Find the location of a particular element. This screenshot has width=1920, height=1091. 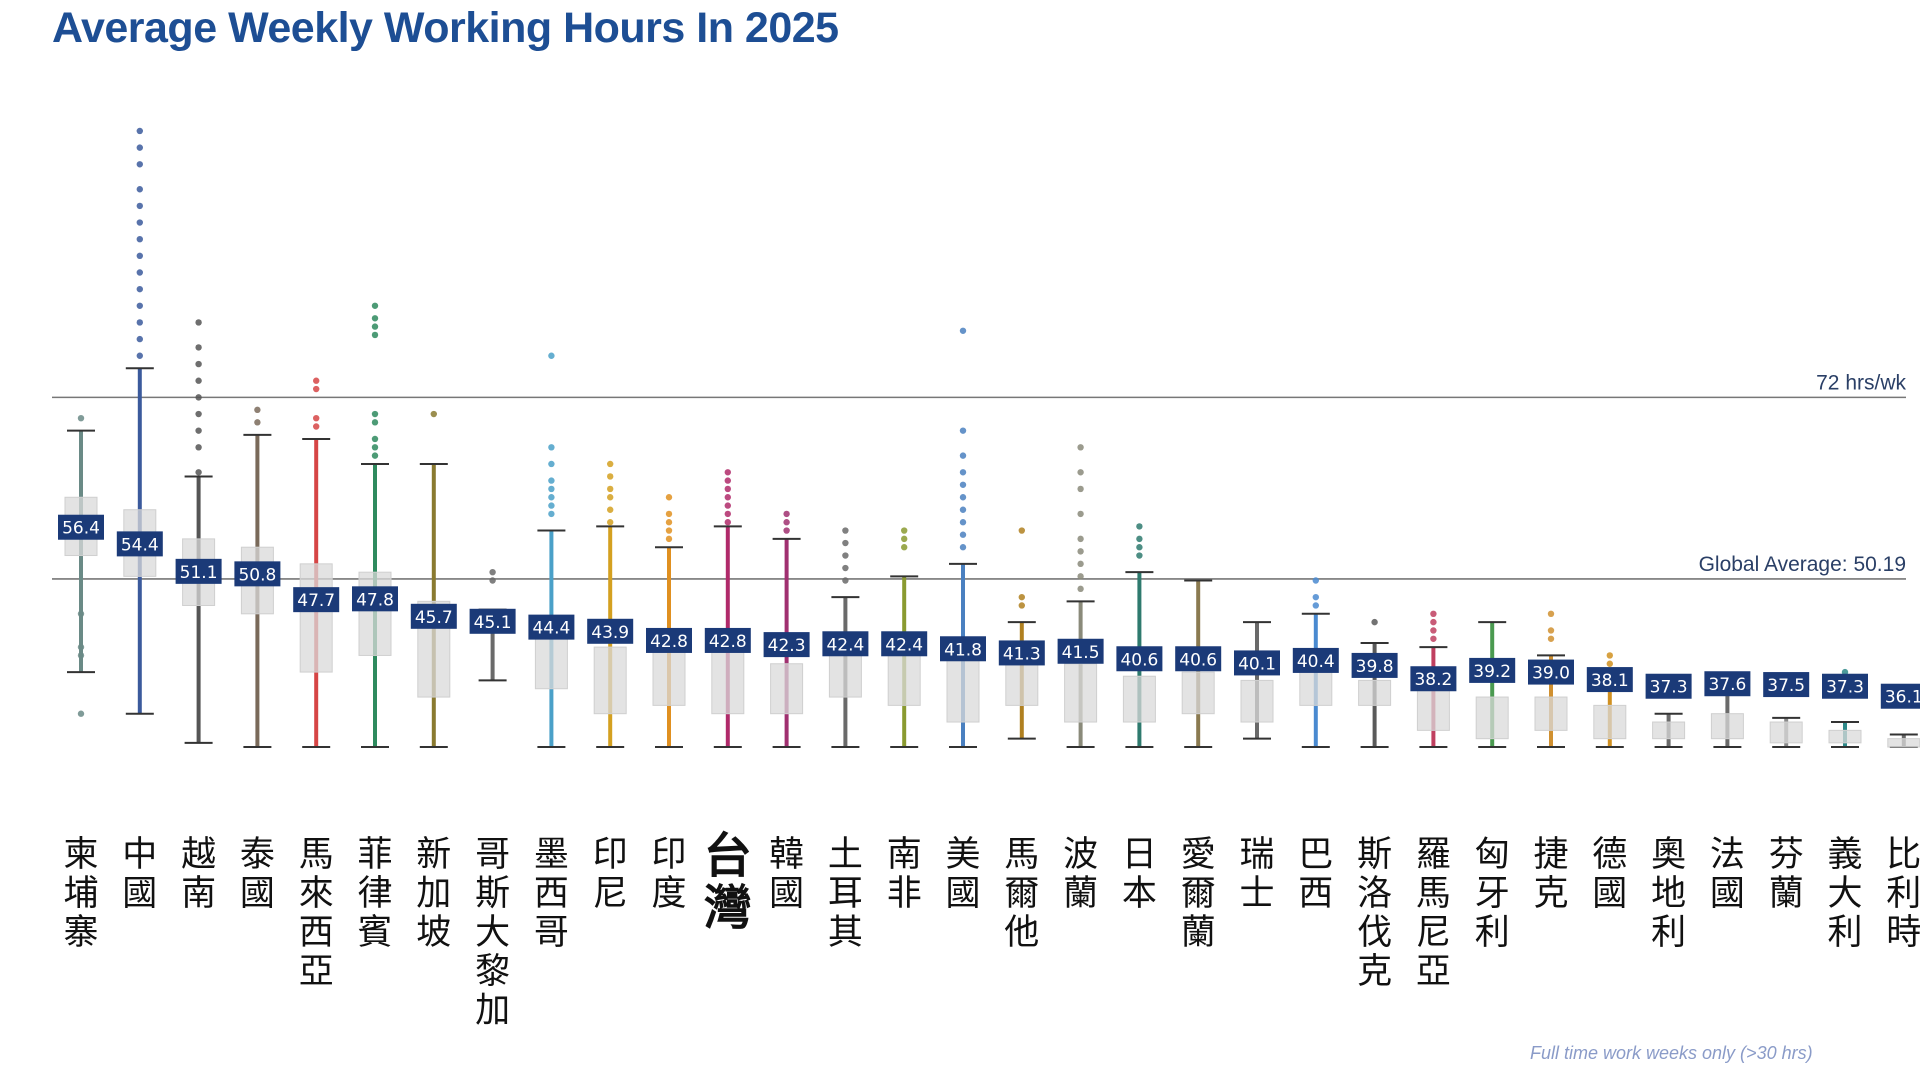

box-group: 40.4 is located at coordinates (1315, 662).